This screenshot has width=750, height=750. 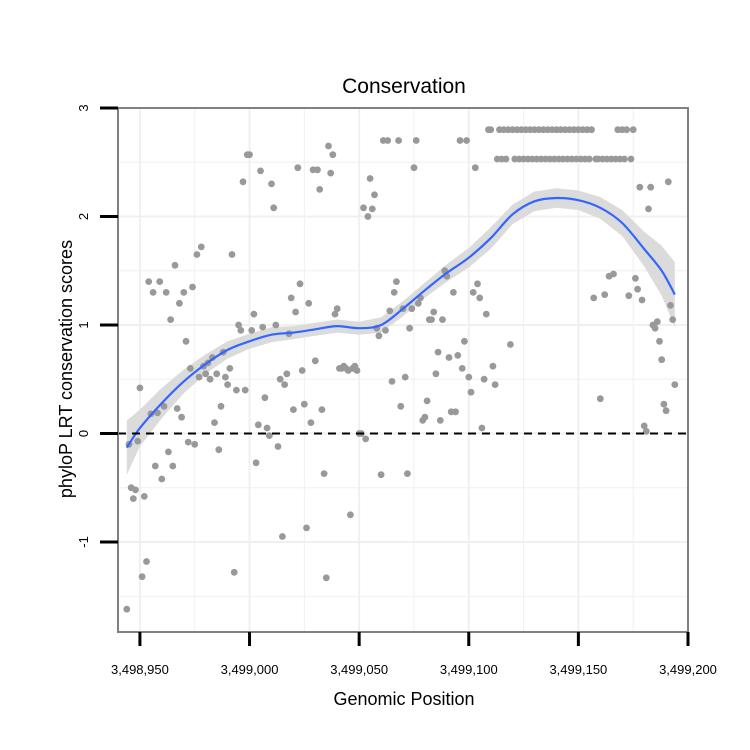 What do you see at coordinates (140, 669) in the screenshot?
I see `x-tick-label: 3,498,950` at bounding box center [140, 669].